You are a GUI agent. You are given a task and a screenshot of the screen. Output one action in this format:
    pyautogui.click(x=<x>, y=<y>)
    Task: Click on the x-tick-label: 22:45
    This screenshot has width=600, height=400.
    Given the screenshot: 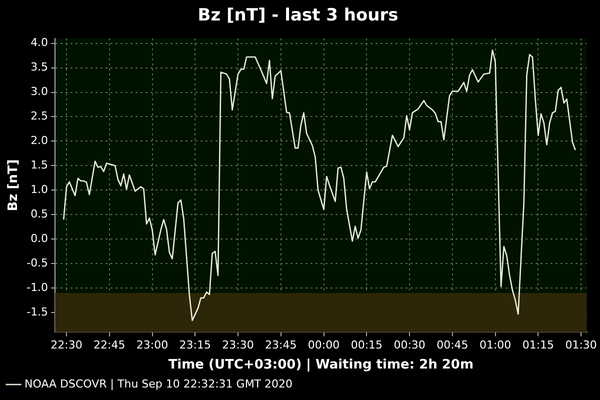 What is the action you would take?
    pyautogui.click(x=110, y=345)
    